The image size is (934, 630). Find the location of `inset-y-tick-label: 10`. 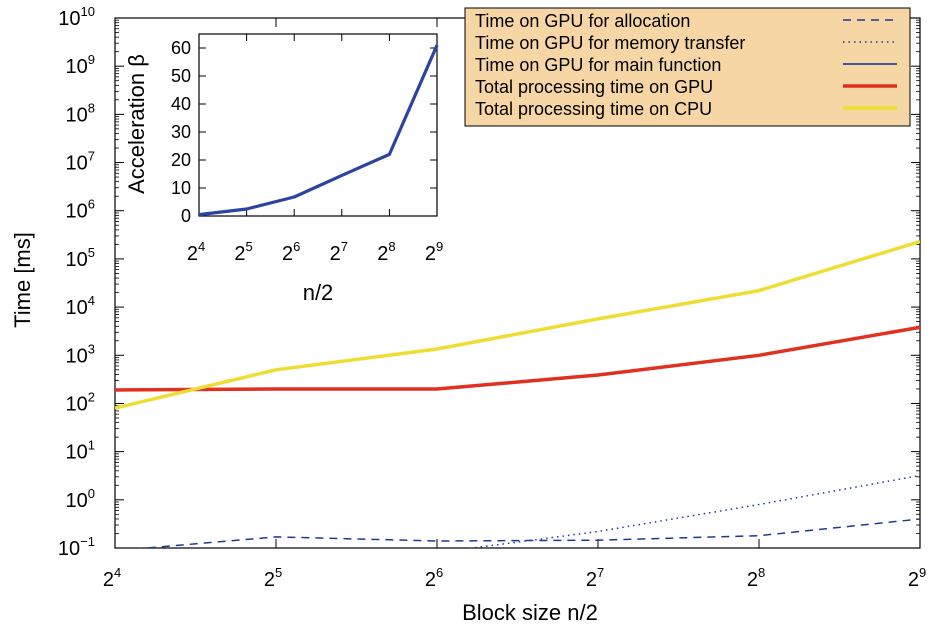

inset-y-tick-label: 10 is located at coordinates (181, 188).